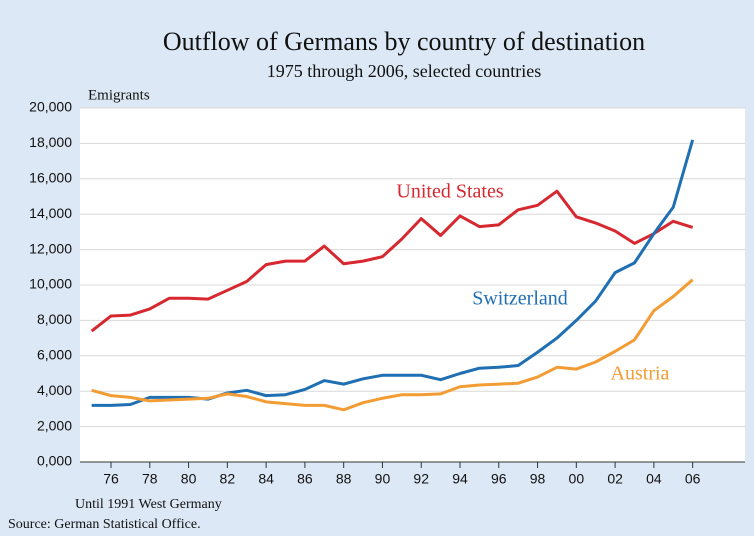 This screenshot has width=754, height=536. What do you see at coordinates (449, 192) in the screenshot?
I see `series-label: United States` at bounding box center [449, 192].